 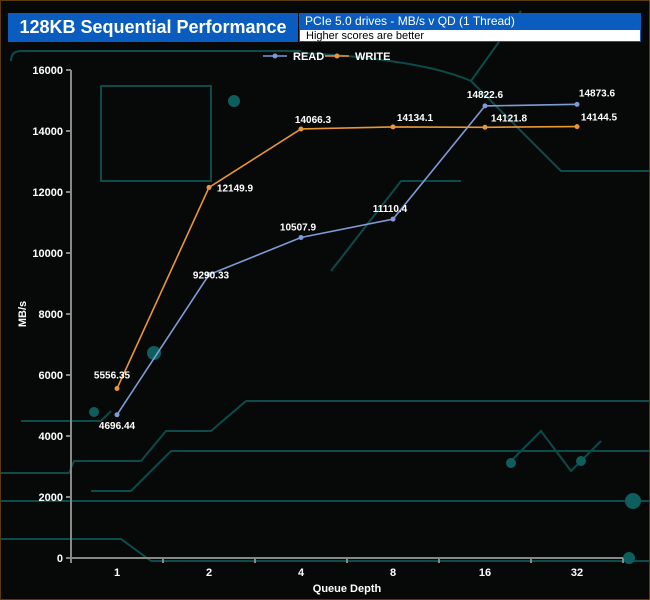 I want to click on legend-item-write: WRITE, so click(x=357, y=57).